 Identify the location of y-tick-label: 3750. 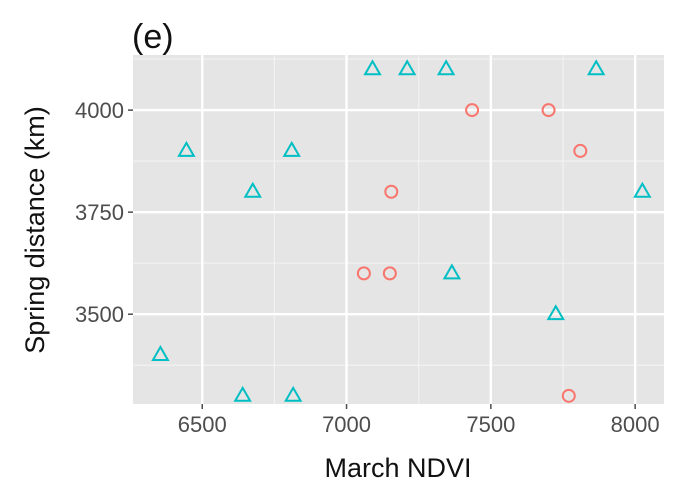
(99, 212).